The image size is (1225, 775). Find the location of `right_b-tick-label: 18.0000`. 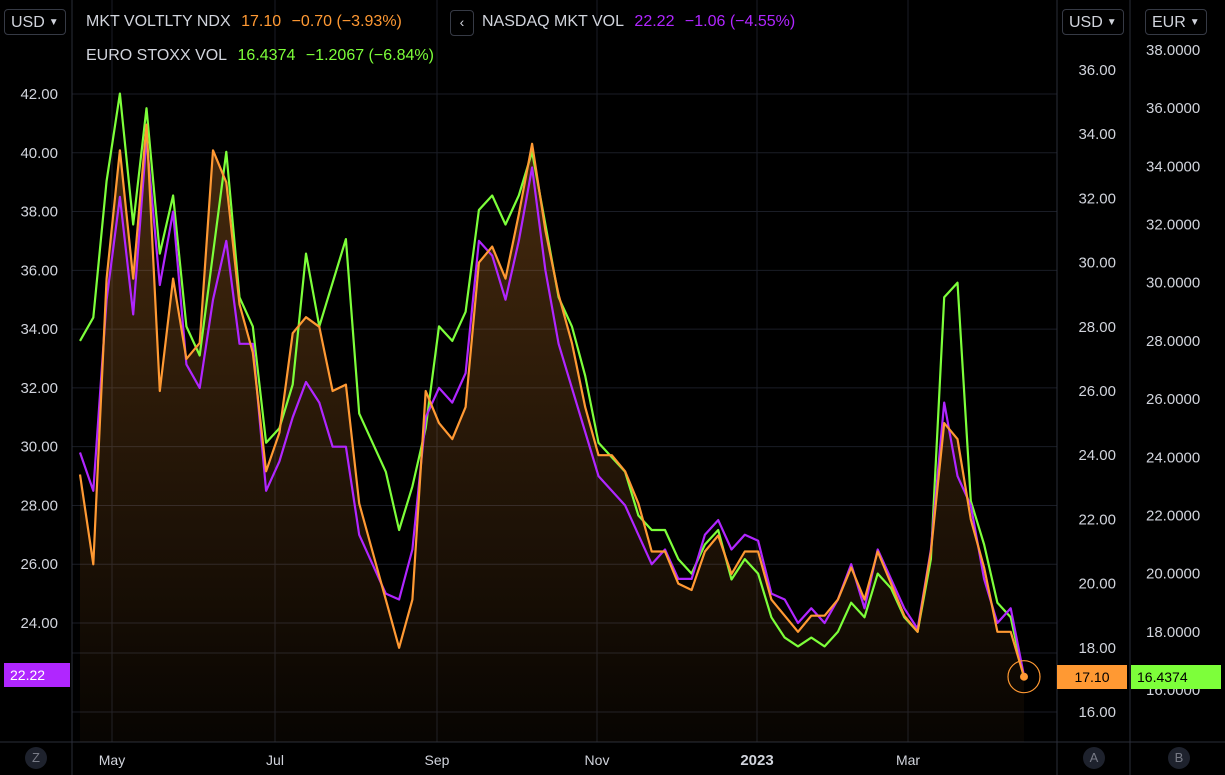

right_b-tick-label: 18.0000 is located at coordinates (1173, 632).